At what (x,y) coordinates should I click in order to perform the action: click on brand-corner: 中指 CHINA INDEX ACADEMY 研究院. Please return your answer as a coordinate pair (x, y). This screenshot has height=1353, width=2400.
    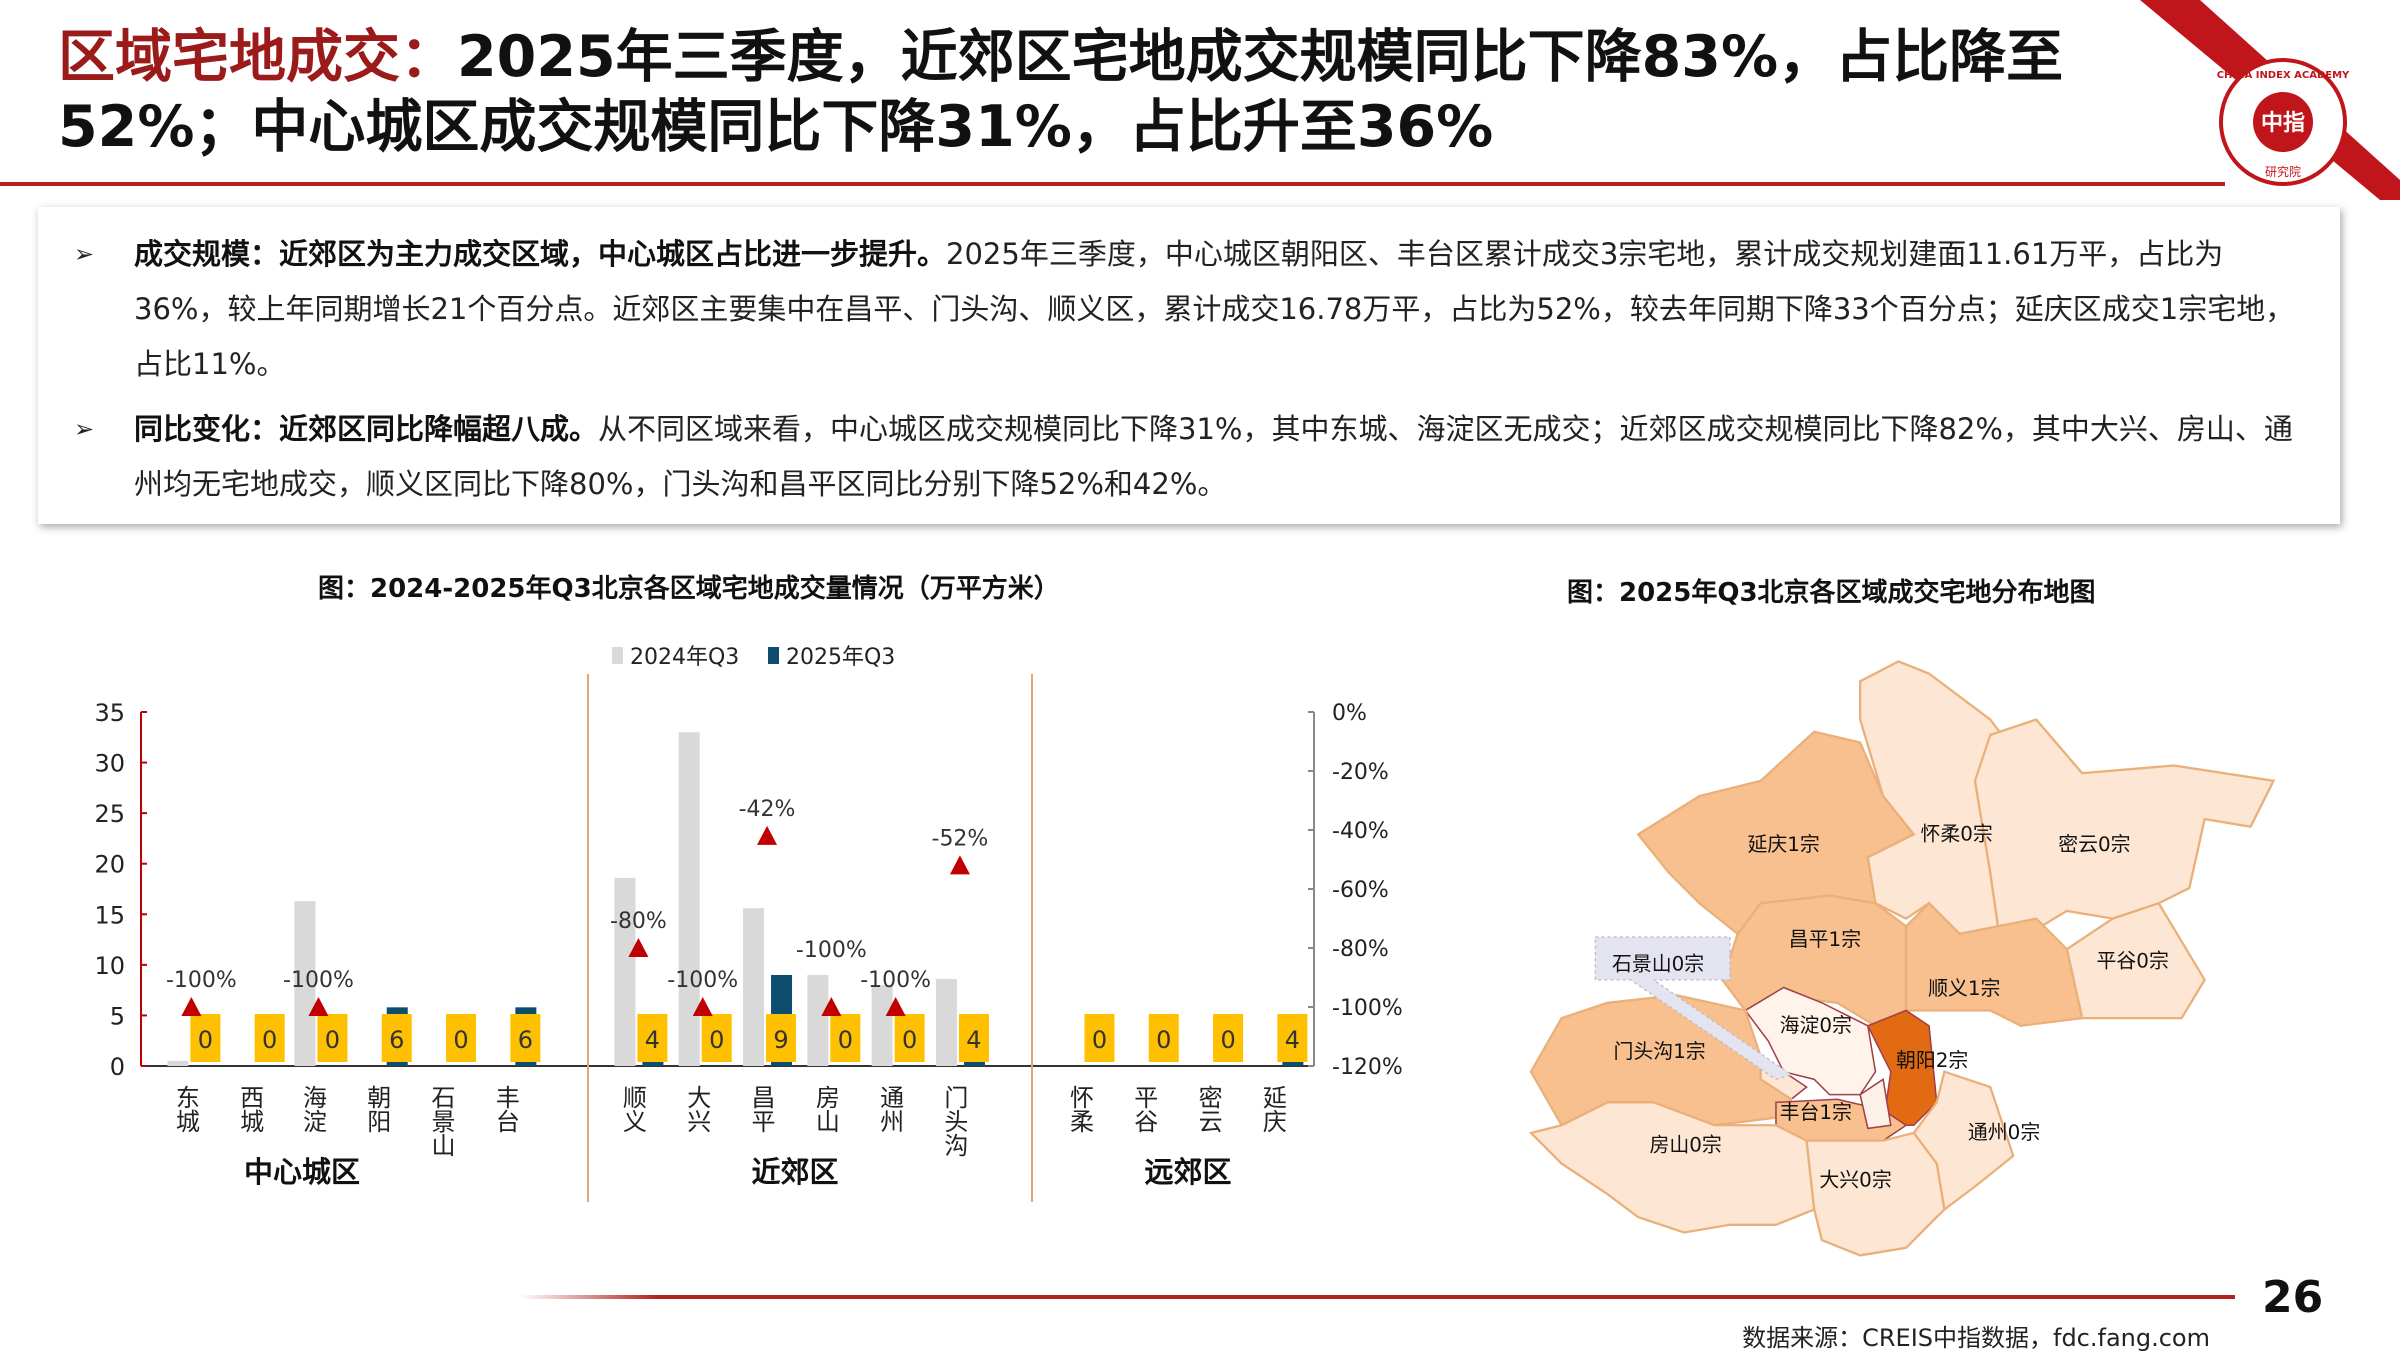
    Looking at the image, I should click on (2270, 100).